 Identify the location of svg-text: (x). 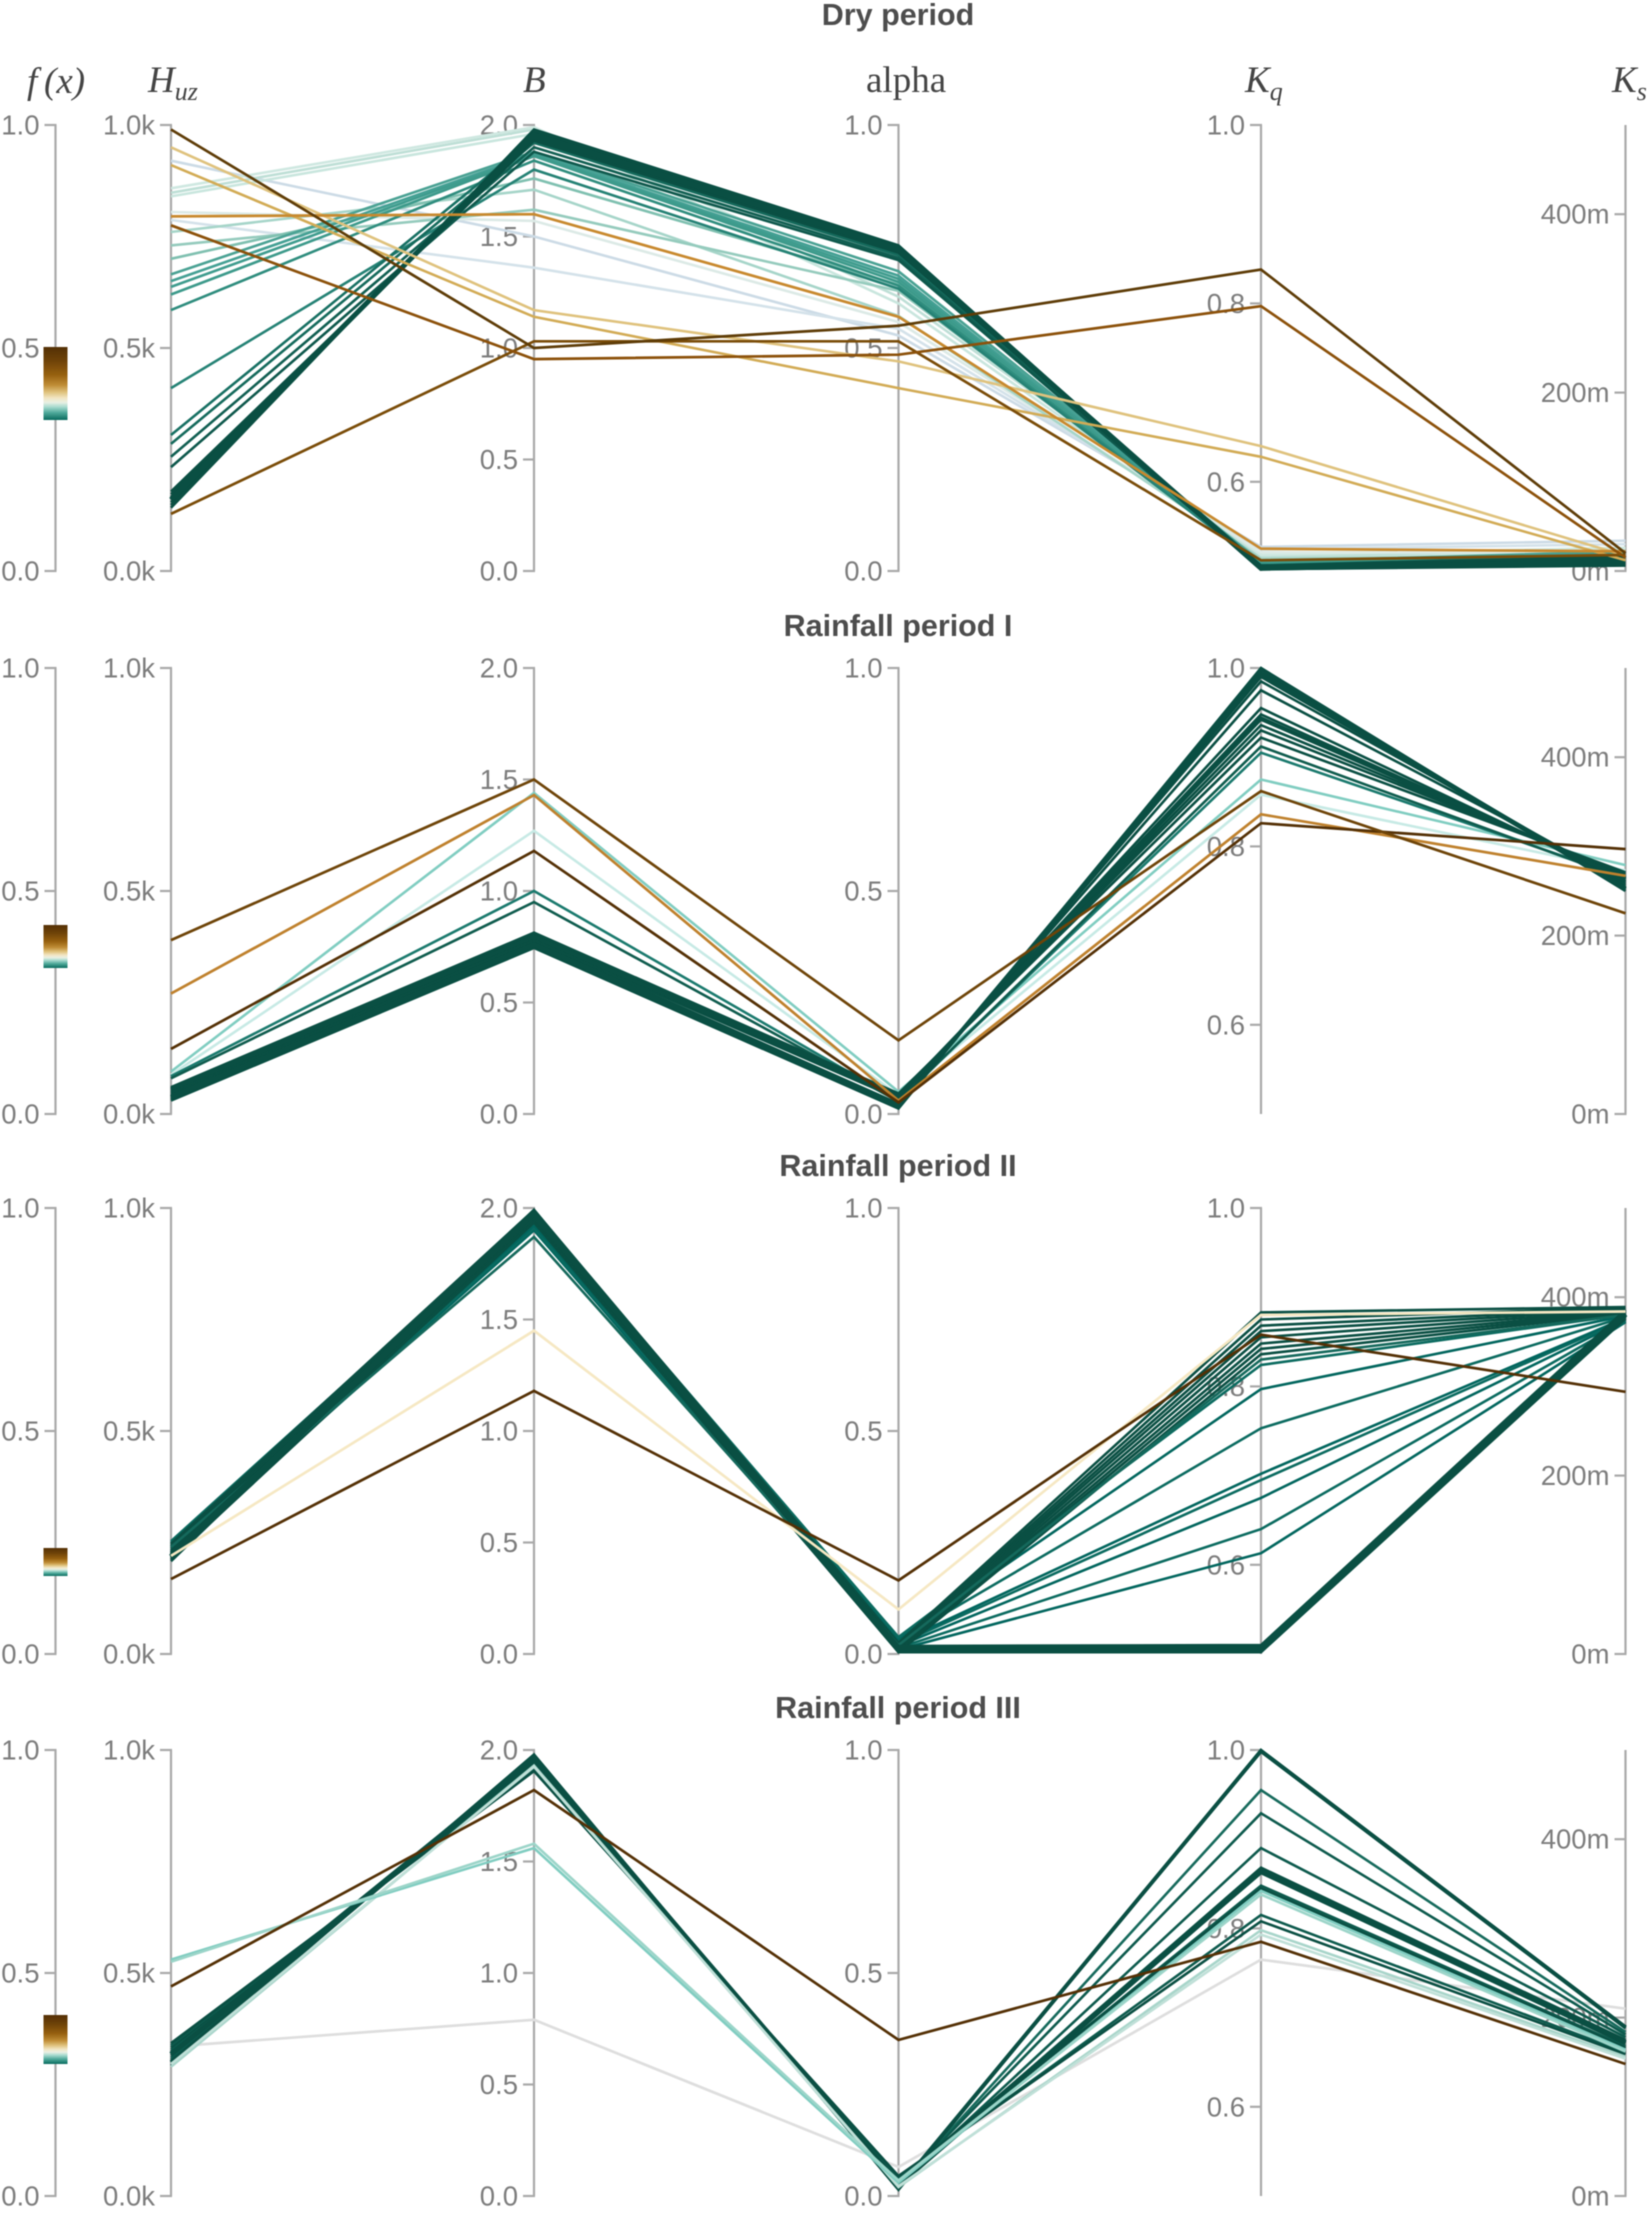
(64, 81).